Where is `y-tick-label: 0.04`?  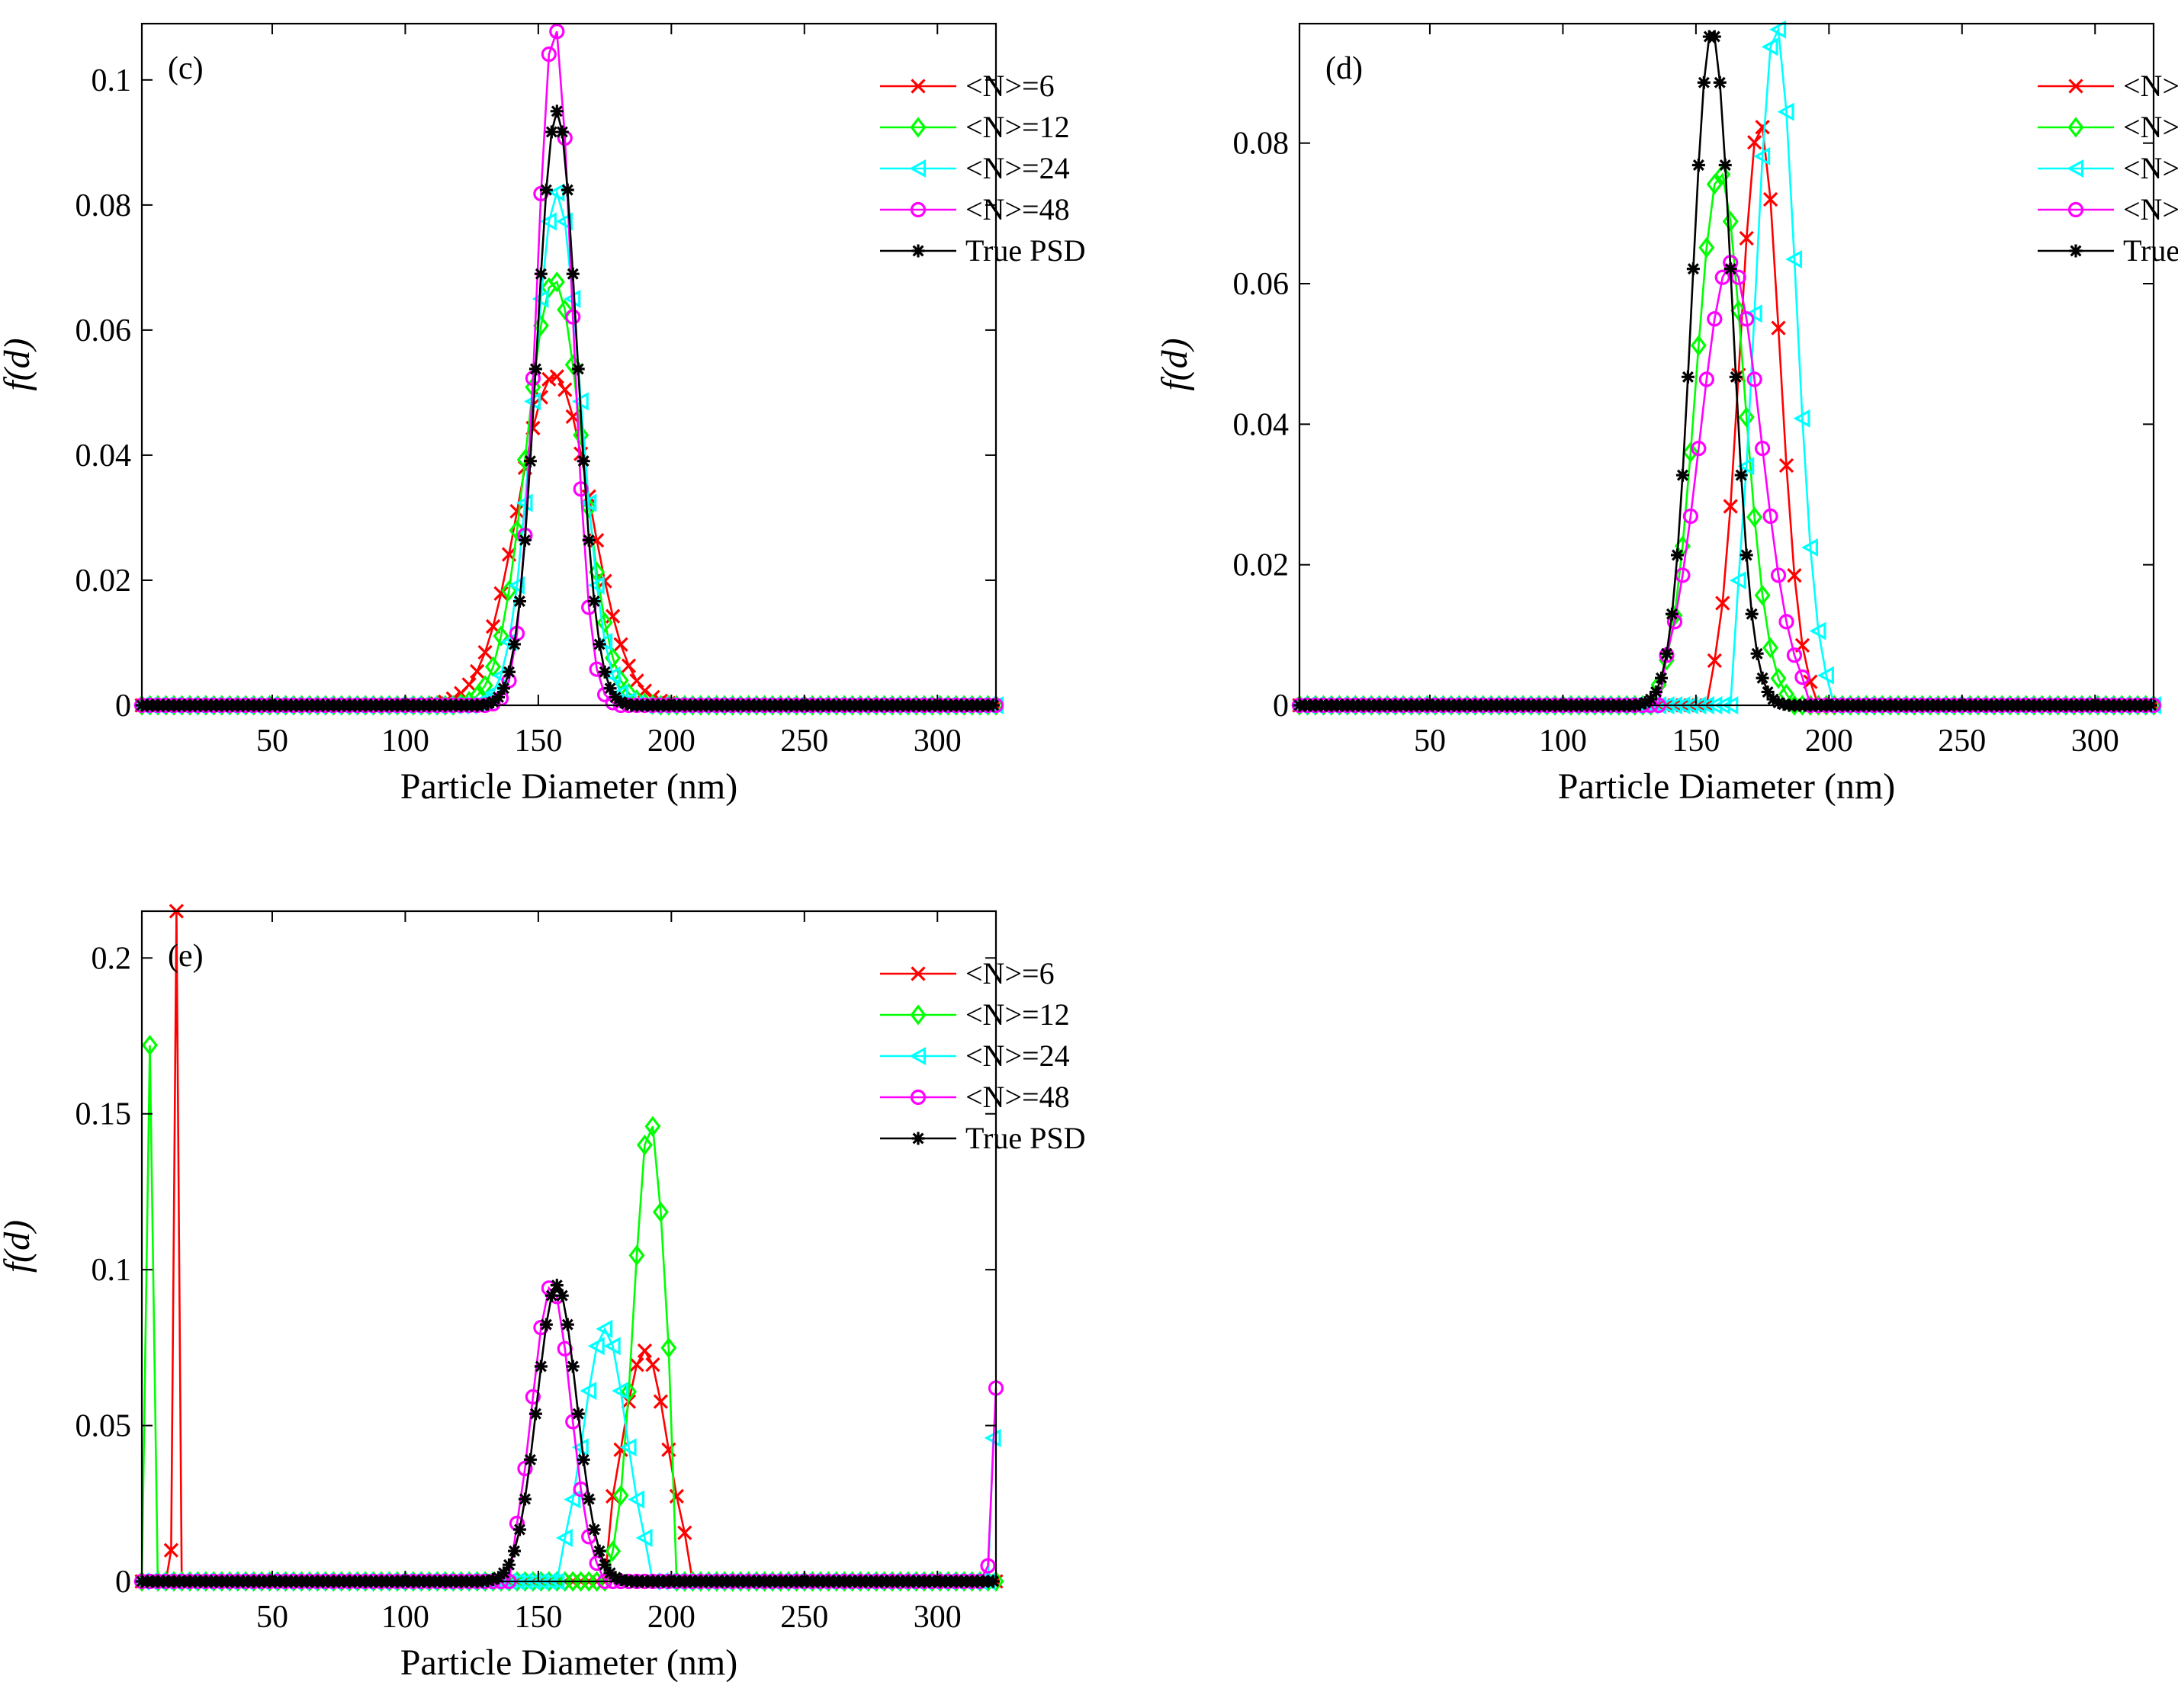
y-tick-label: 0.04 is located at coordinates (103, 456).